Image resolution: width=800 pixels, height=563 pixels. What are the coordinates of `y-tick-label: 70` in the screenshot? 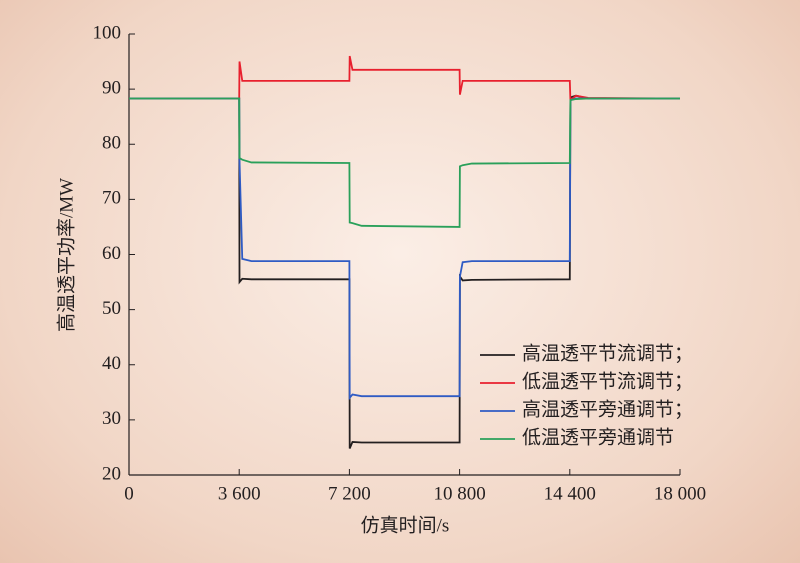 It's located at (111, 198).